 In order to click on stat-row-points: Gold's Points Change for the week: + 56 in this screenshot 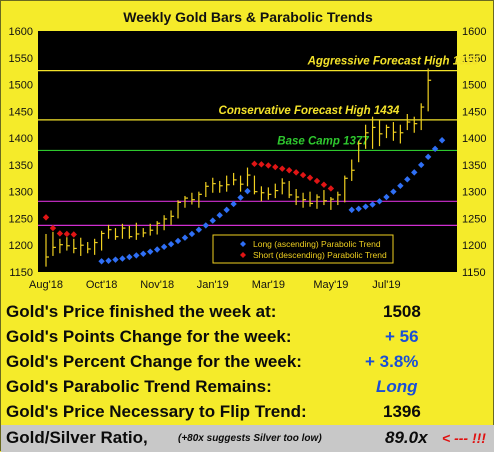, I will do `click(247, 337)`.